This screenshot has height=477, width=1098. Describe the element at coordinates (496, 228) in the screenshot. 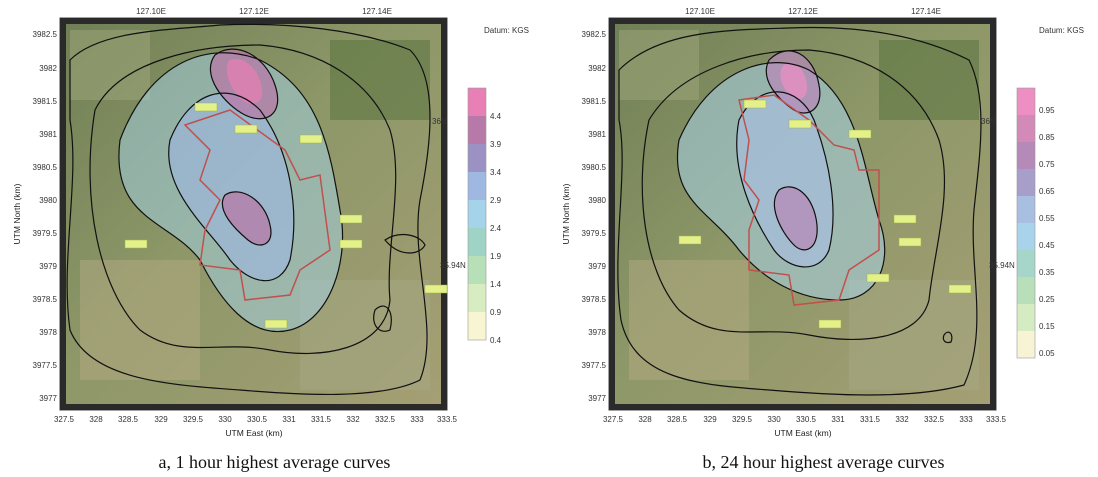

I see `svg-text: 2.4` at that location.